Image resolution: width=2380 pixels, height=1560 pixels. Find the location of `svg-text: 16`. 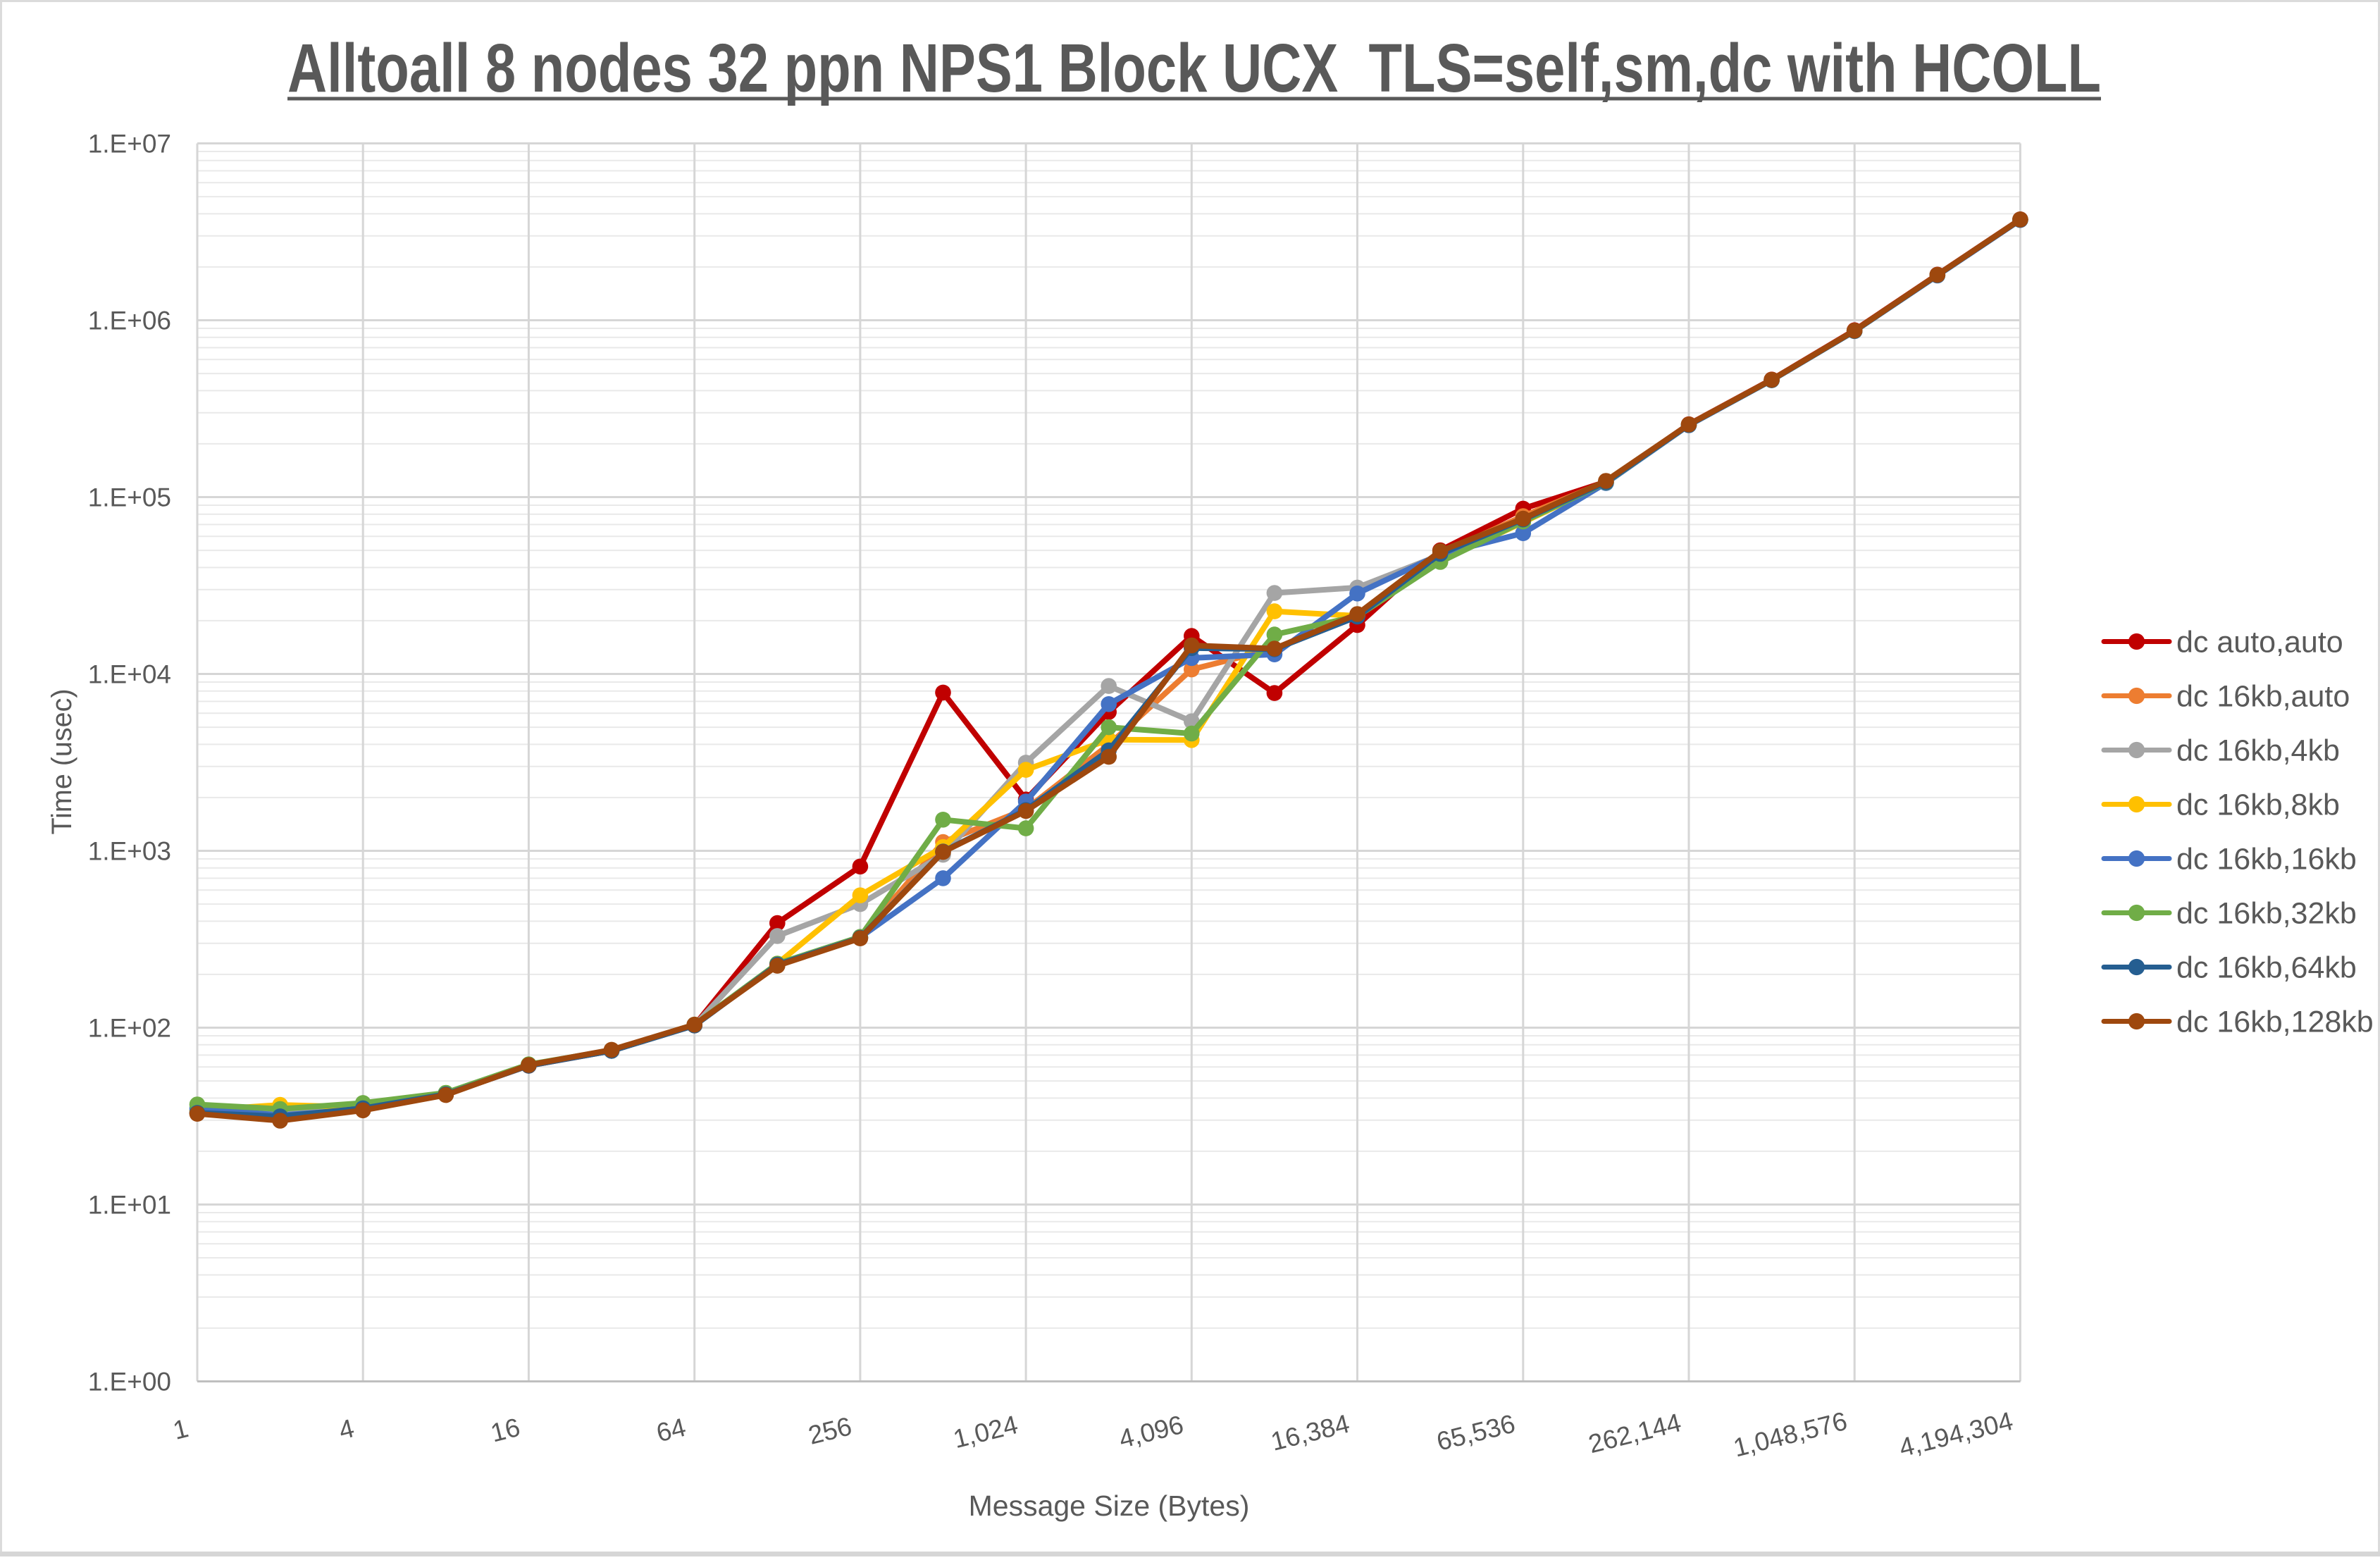

svg-text: 16 is located at coordinates (505, 1430).